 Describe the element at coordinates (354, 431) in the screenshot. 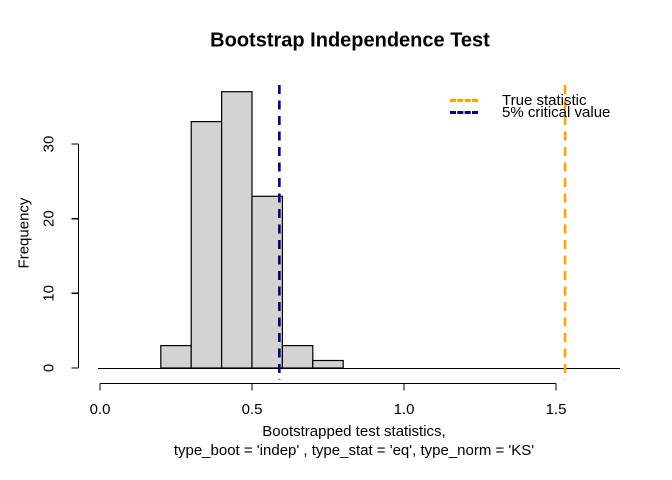

I see `x-axis-label-line1: Bootstrapped test statistics,` at that location.